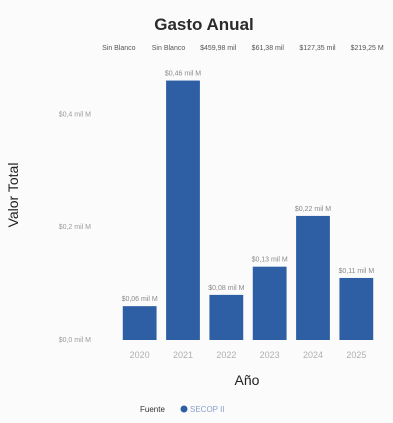 The image size is (393, 423). I want to click on y-tick-label: $0,0 mil M, so click(75, 340).